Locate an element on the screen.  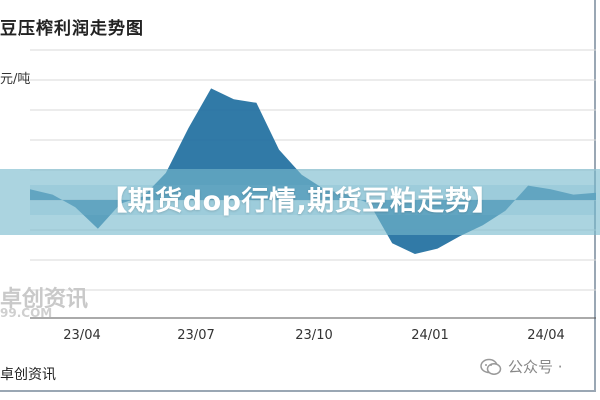
wechat-icon is located at coordinates (491, 366).